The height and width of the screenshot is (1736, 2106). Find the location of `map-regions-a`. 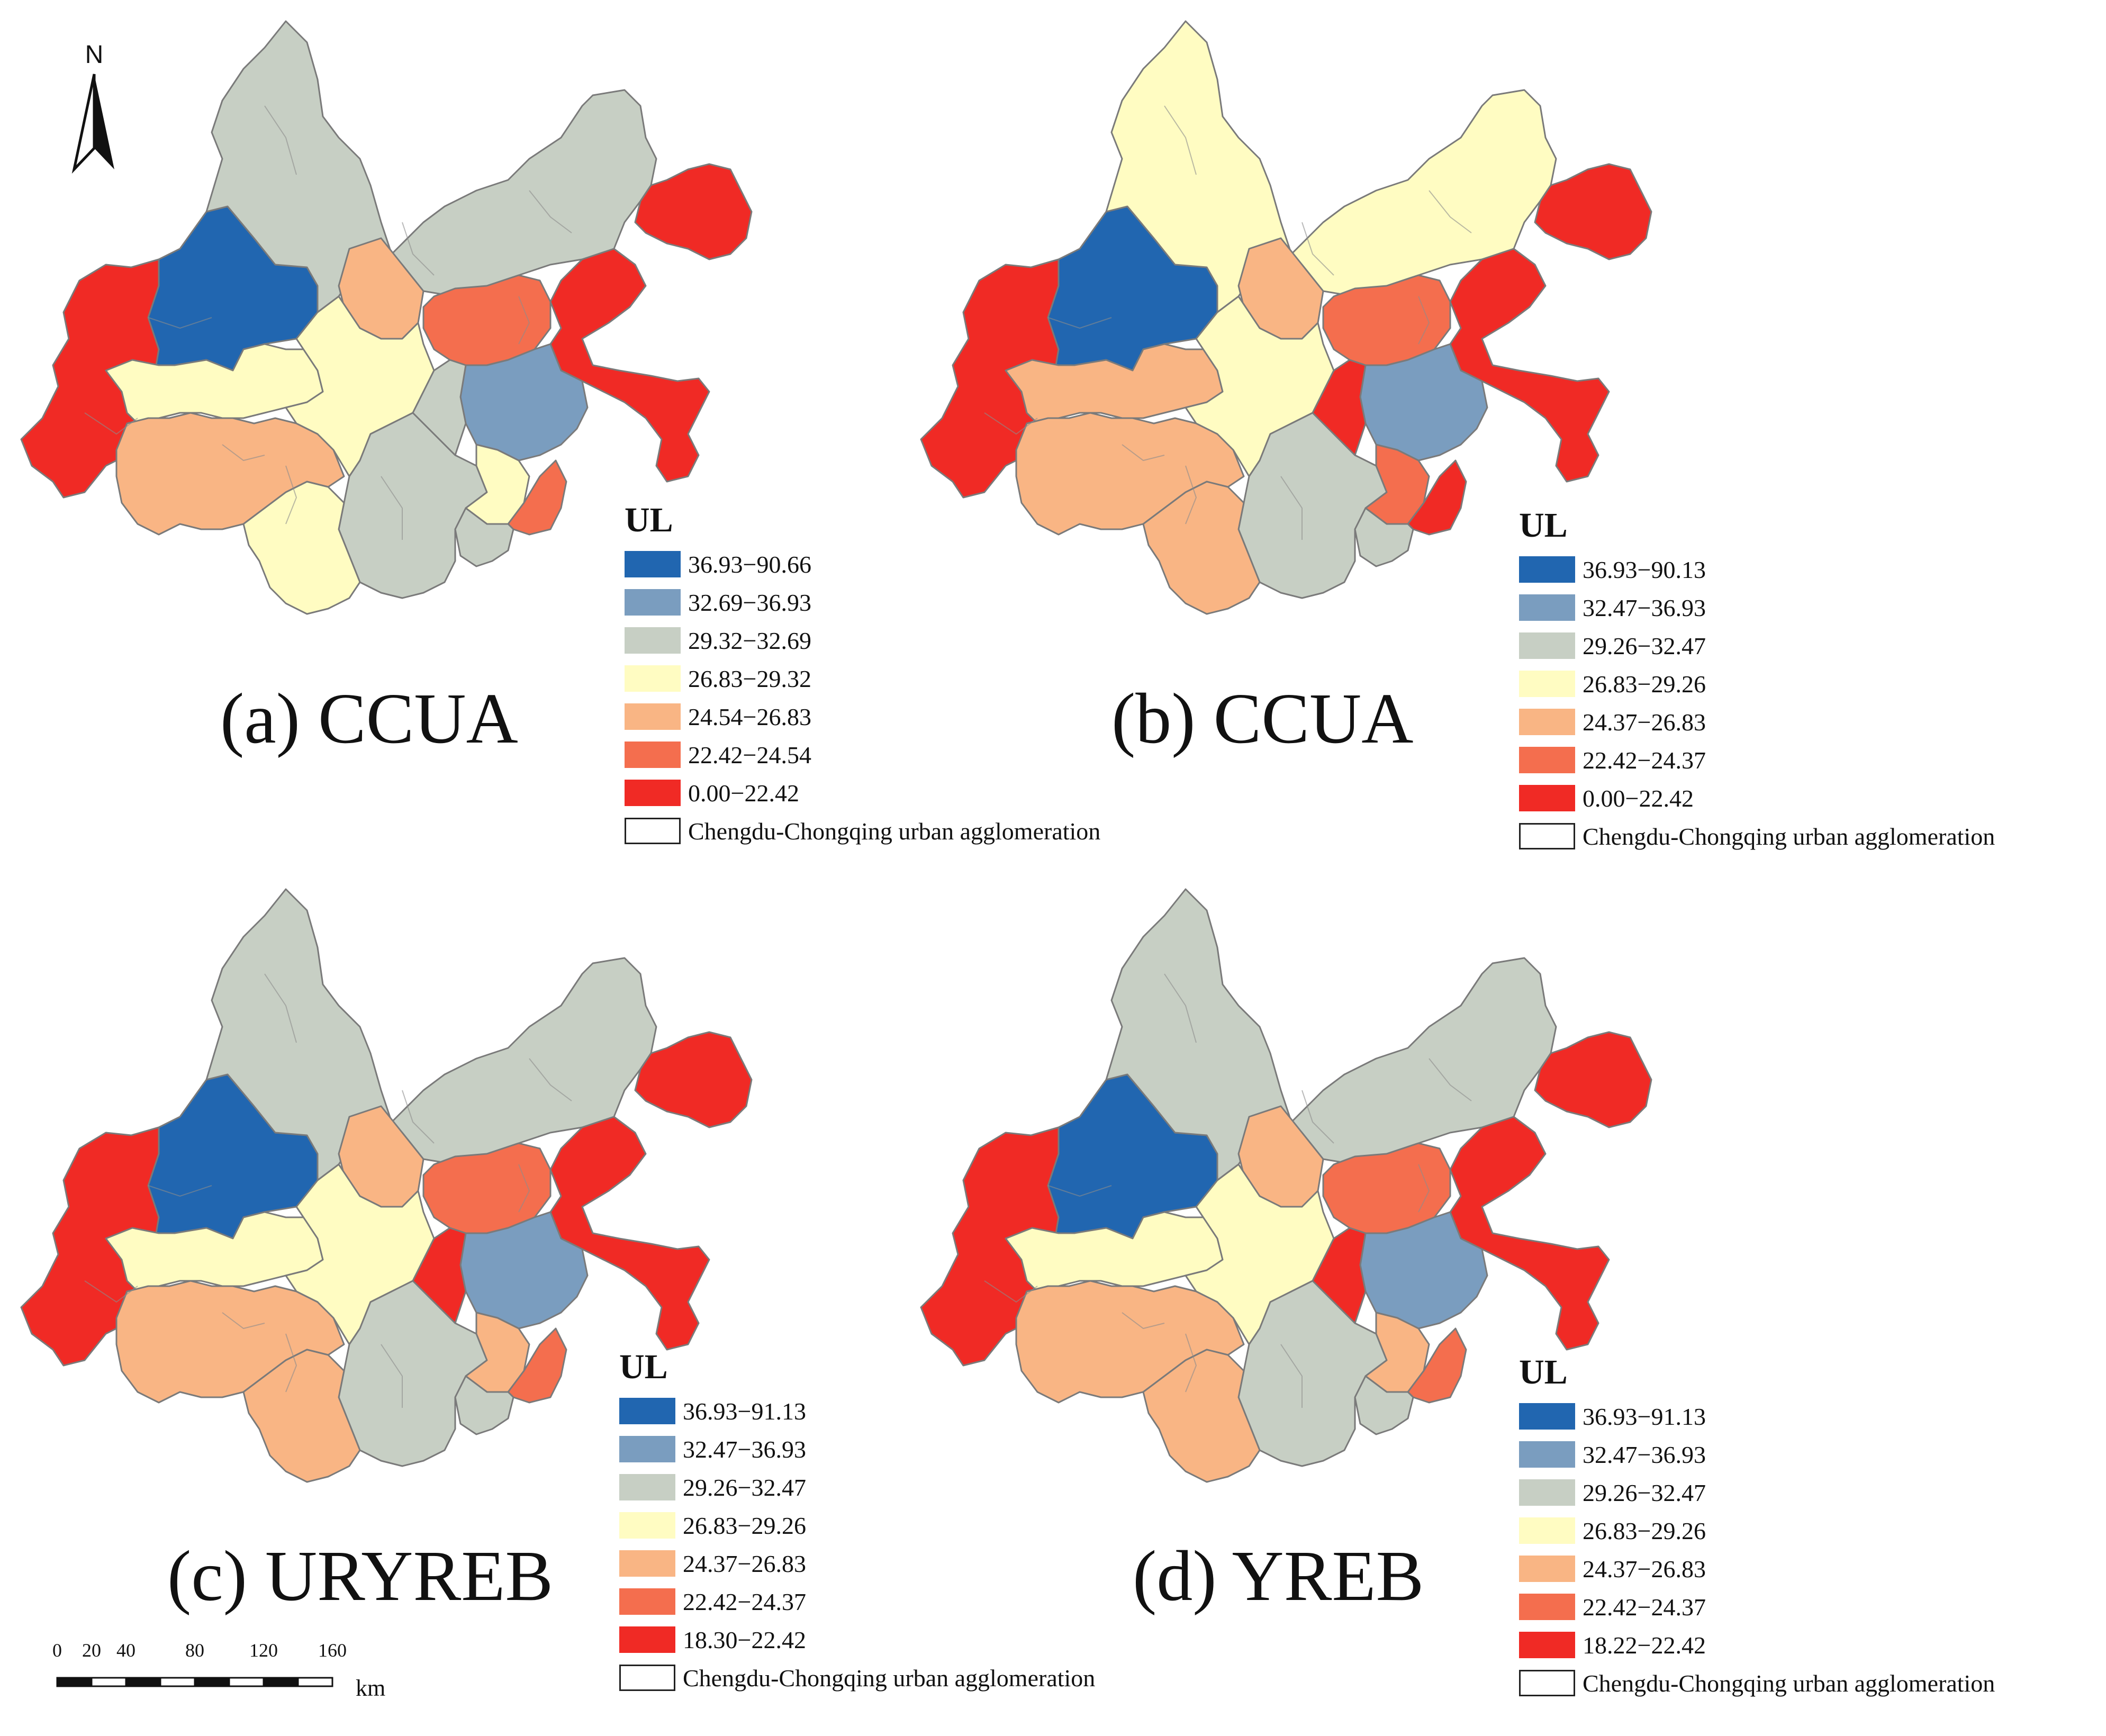

map-regions-a is located at coordinates (387, 317).